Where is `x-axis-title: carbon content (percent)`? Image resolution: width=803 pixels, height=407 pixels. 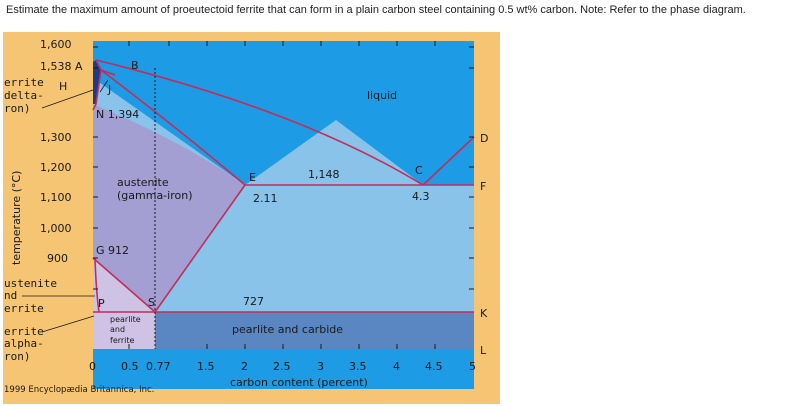
x-axis-title: carbon content (percent) is located at coordinates (299, 382).